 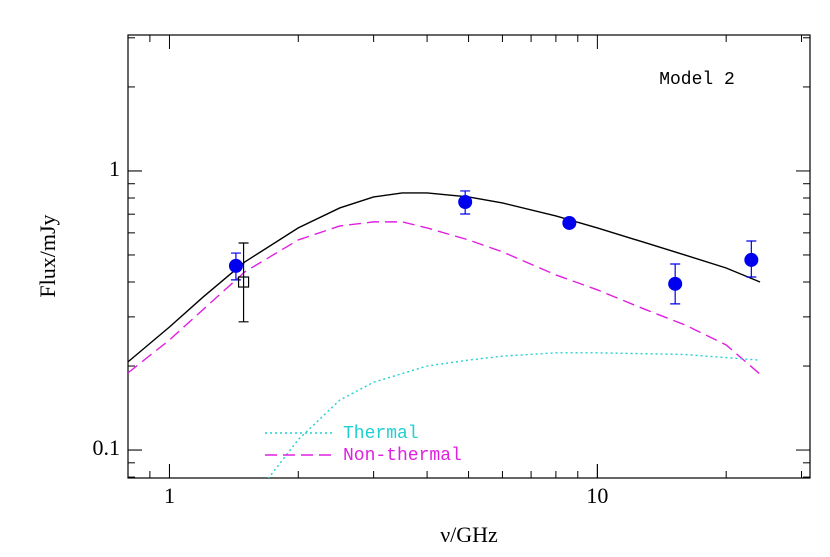 What do you see at coordinates (697, 80) in the screenshot?
I see `annotation: Model 2` at bounding box center [697, 80].